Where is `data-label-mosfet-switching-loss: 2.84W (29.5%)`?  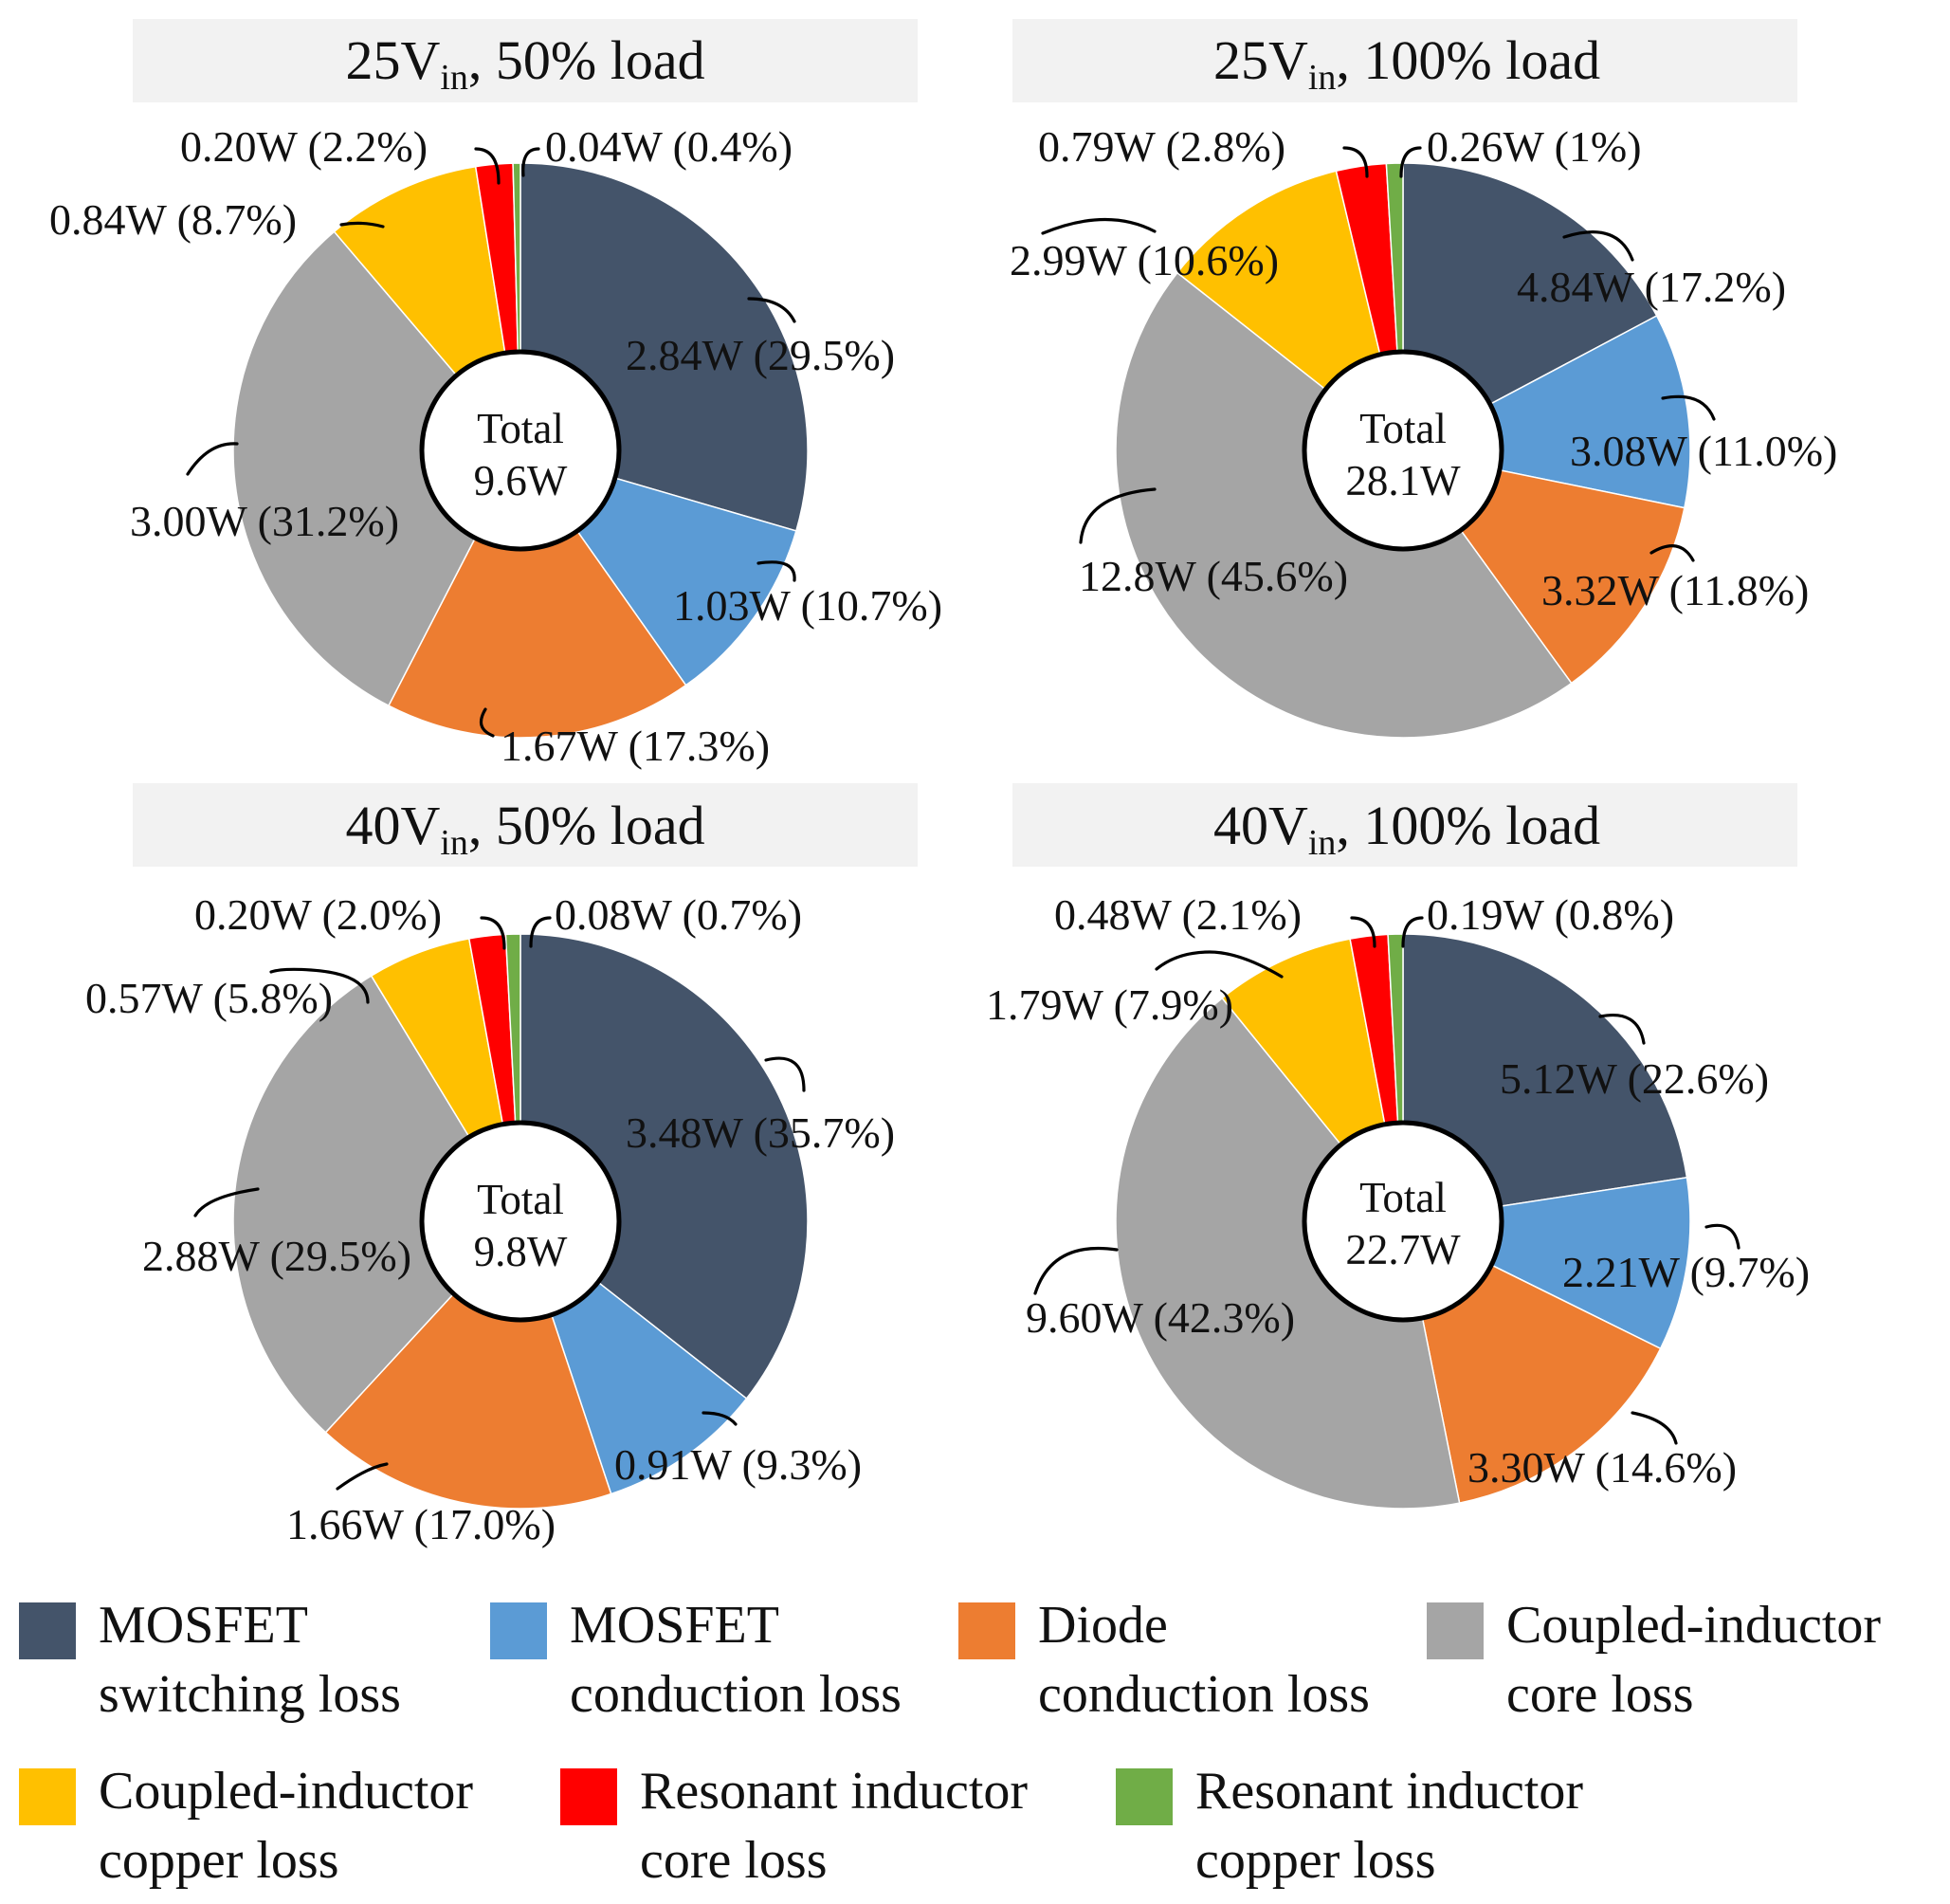
data-label-mosfet-switching-loss: 2.84W (29.5%) is located at coordinates (760, 355).